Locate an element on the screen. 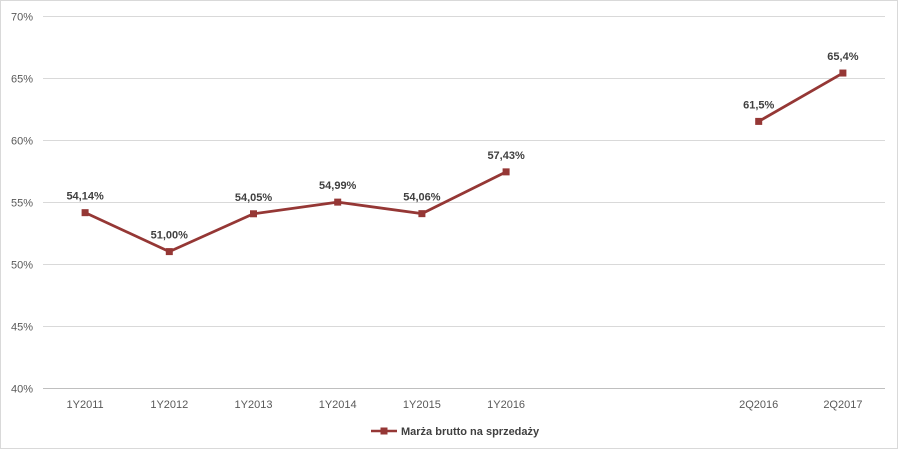  legend-square-marker is located at coordinates (384, 431).